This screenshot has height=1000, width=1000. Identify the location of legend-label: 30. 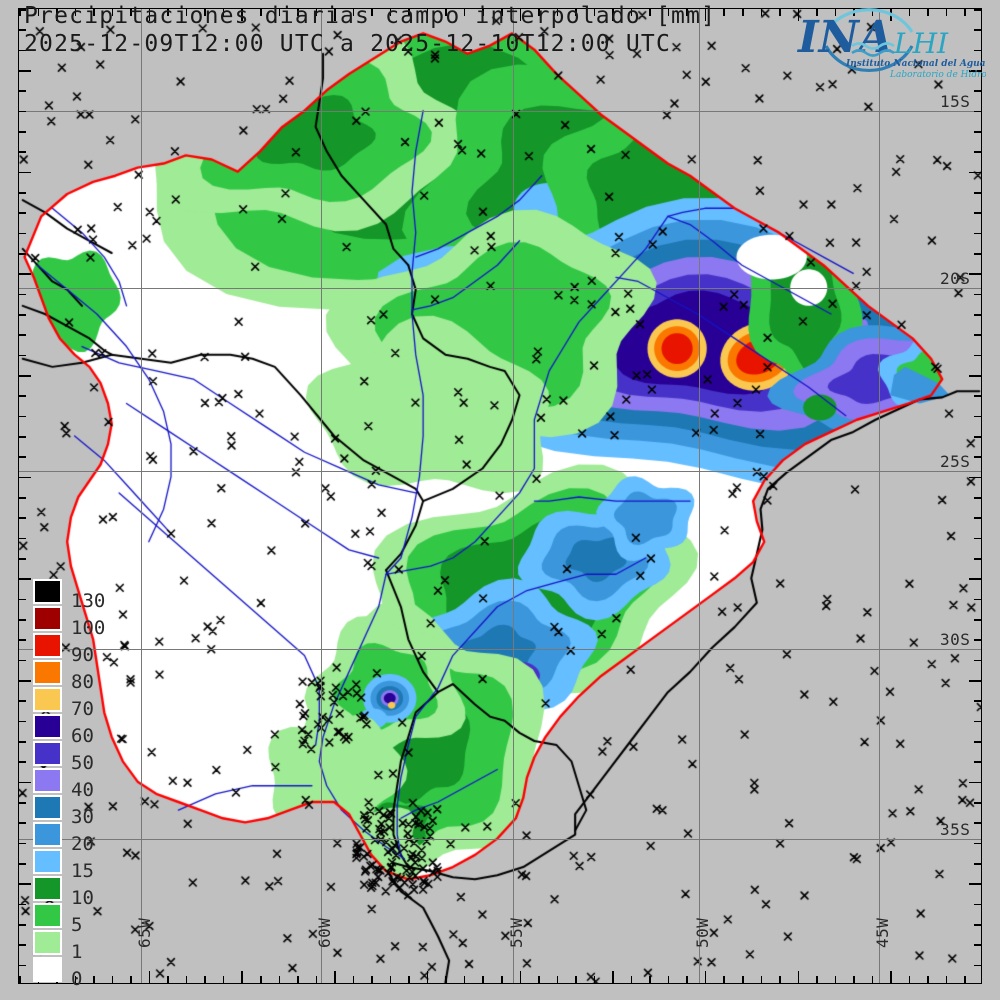
(82, 816).